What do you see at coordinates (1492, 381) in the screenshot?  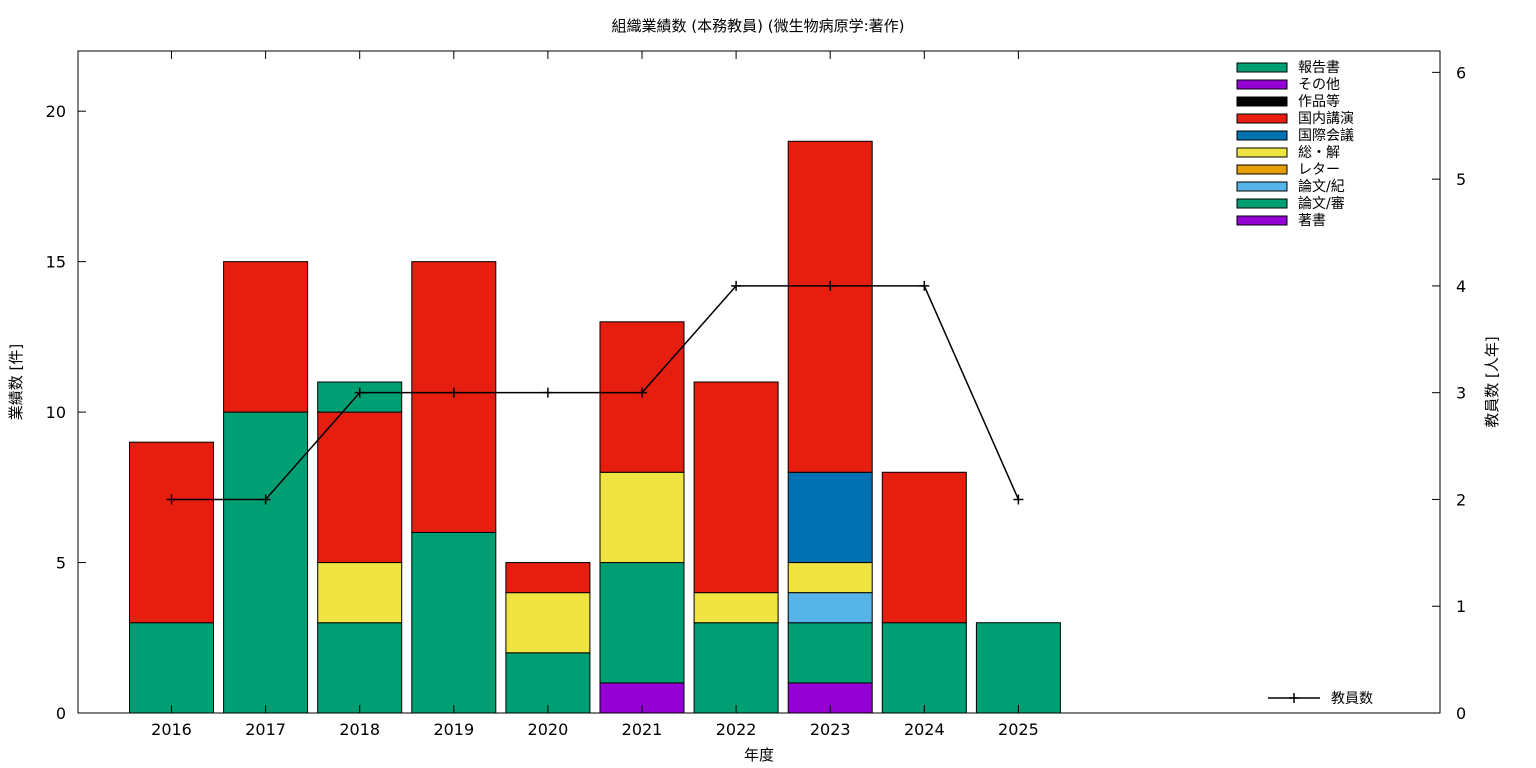 I see `y2-axis-label: 教員数 [人年]` at bounding box center [1492, 381].